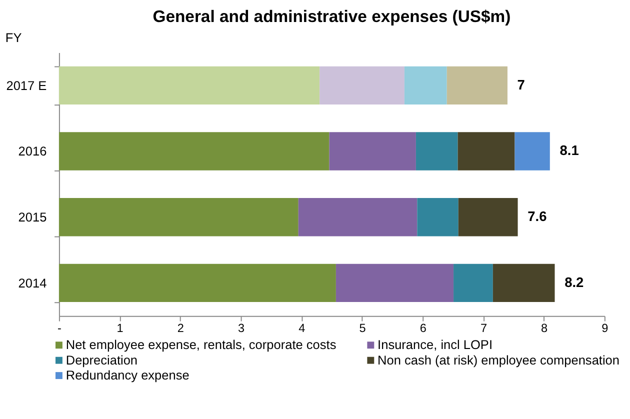  I want to click on x-tick-label: 9, so click(605, 329).